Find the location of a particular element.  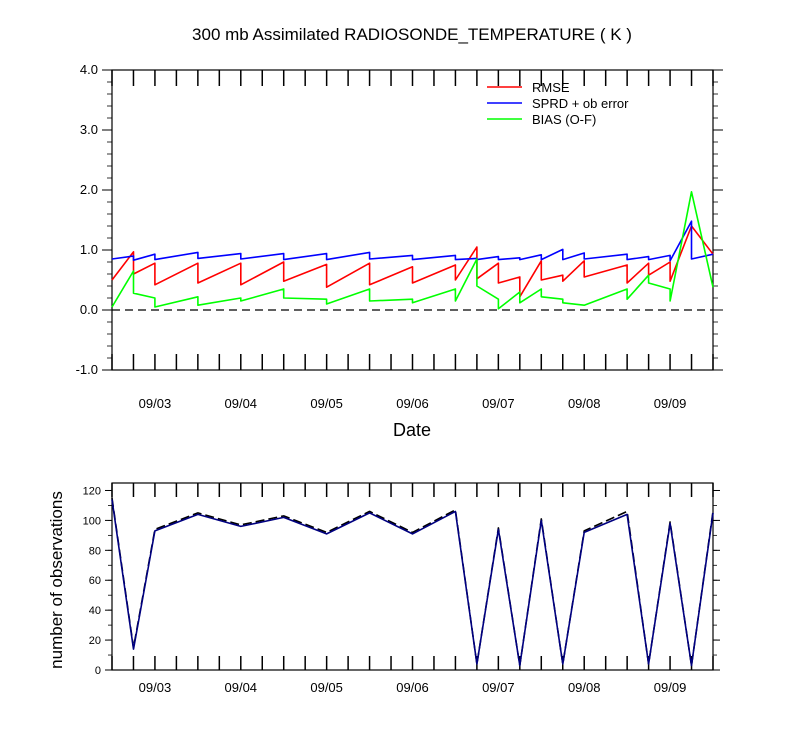

y-tick-label: 3.0 is located at coordinates (89, 129).